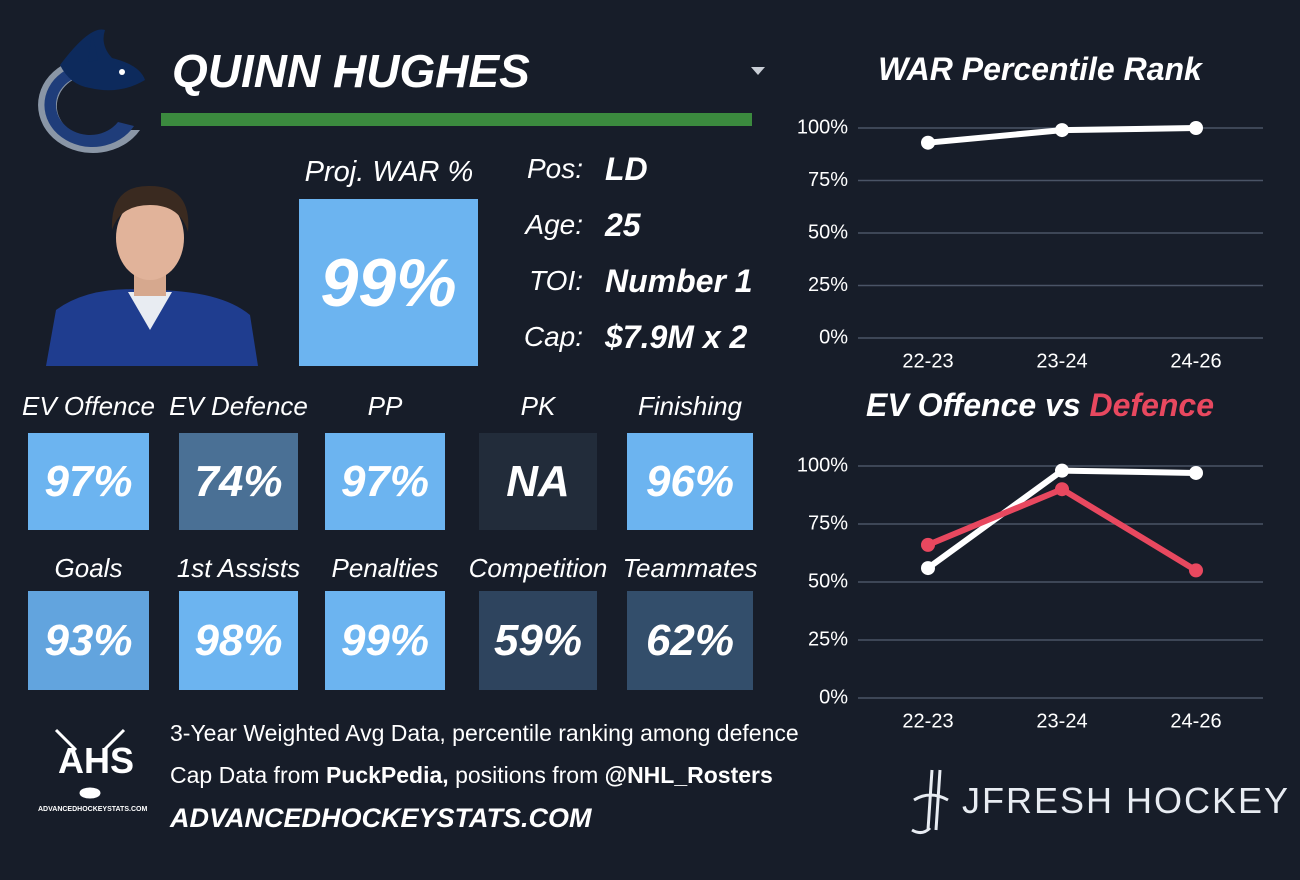  What do you see at coordinates (978, 405) in the screenshot?
I see `chart-title-part: EV Offence vs` at bounding box center [978, 405].